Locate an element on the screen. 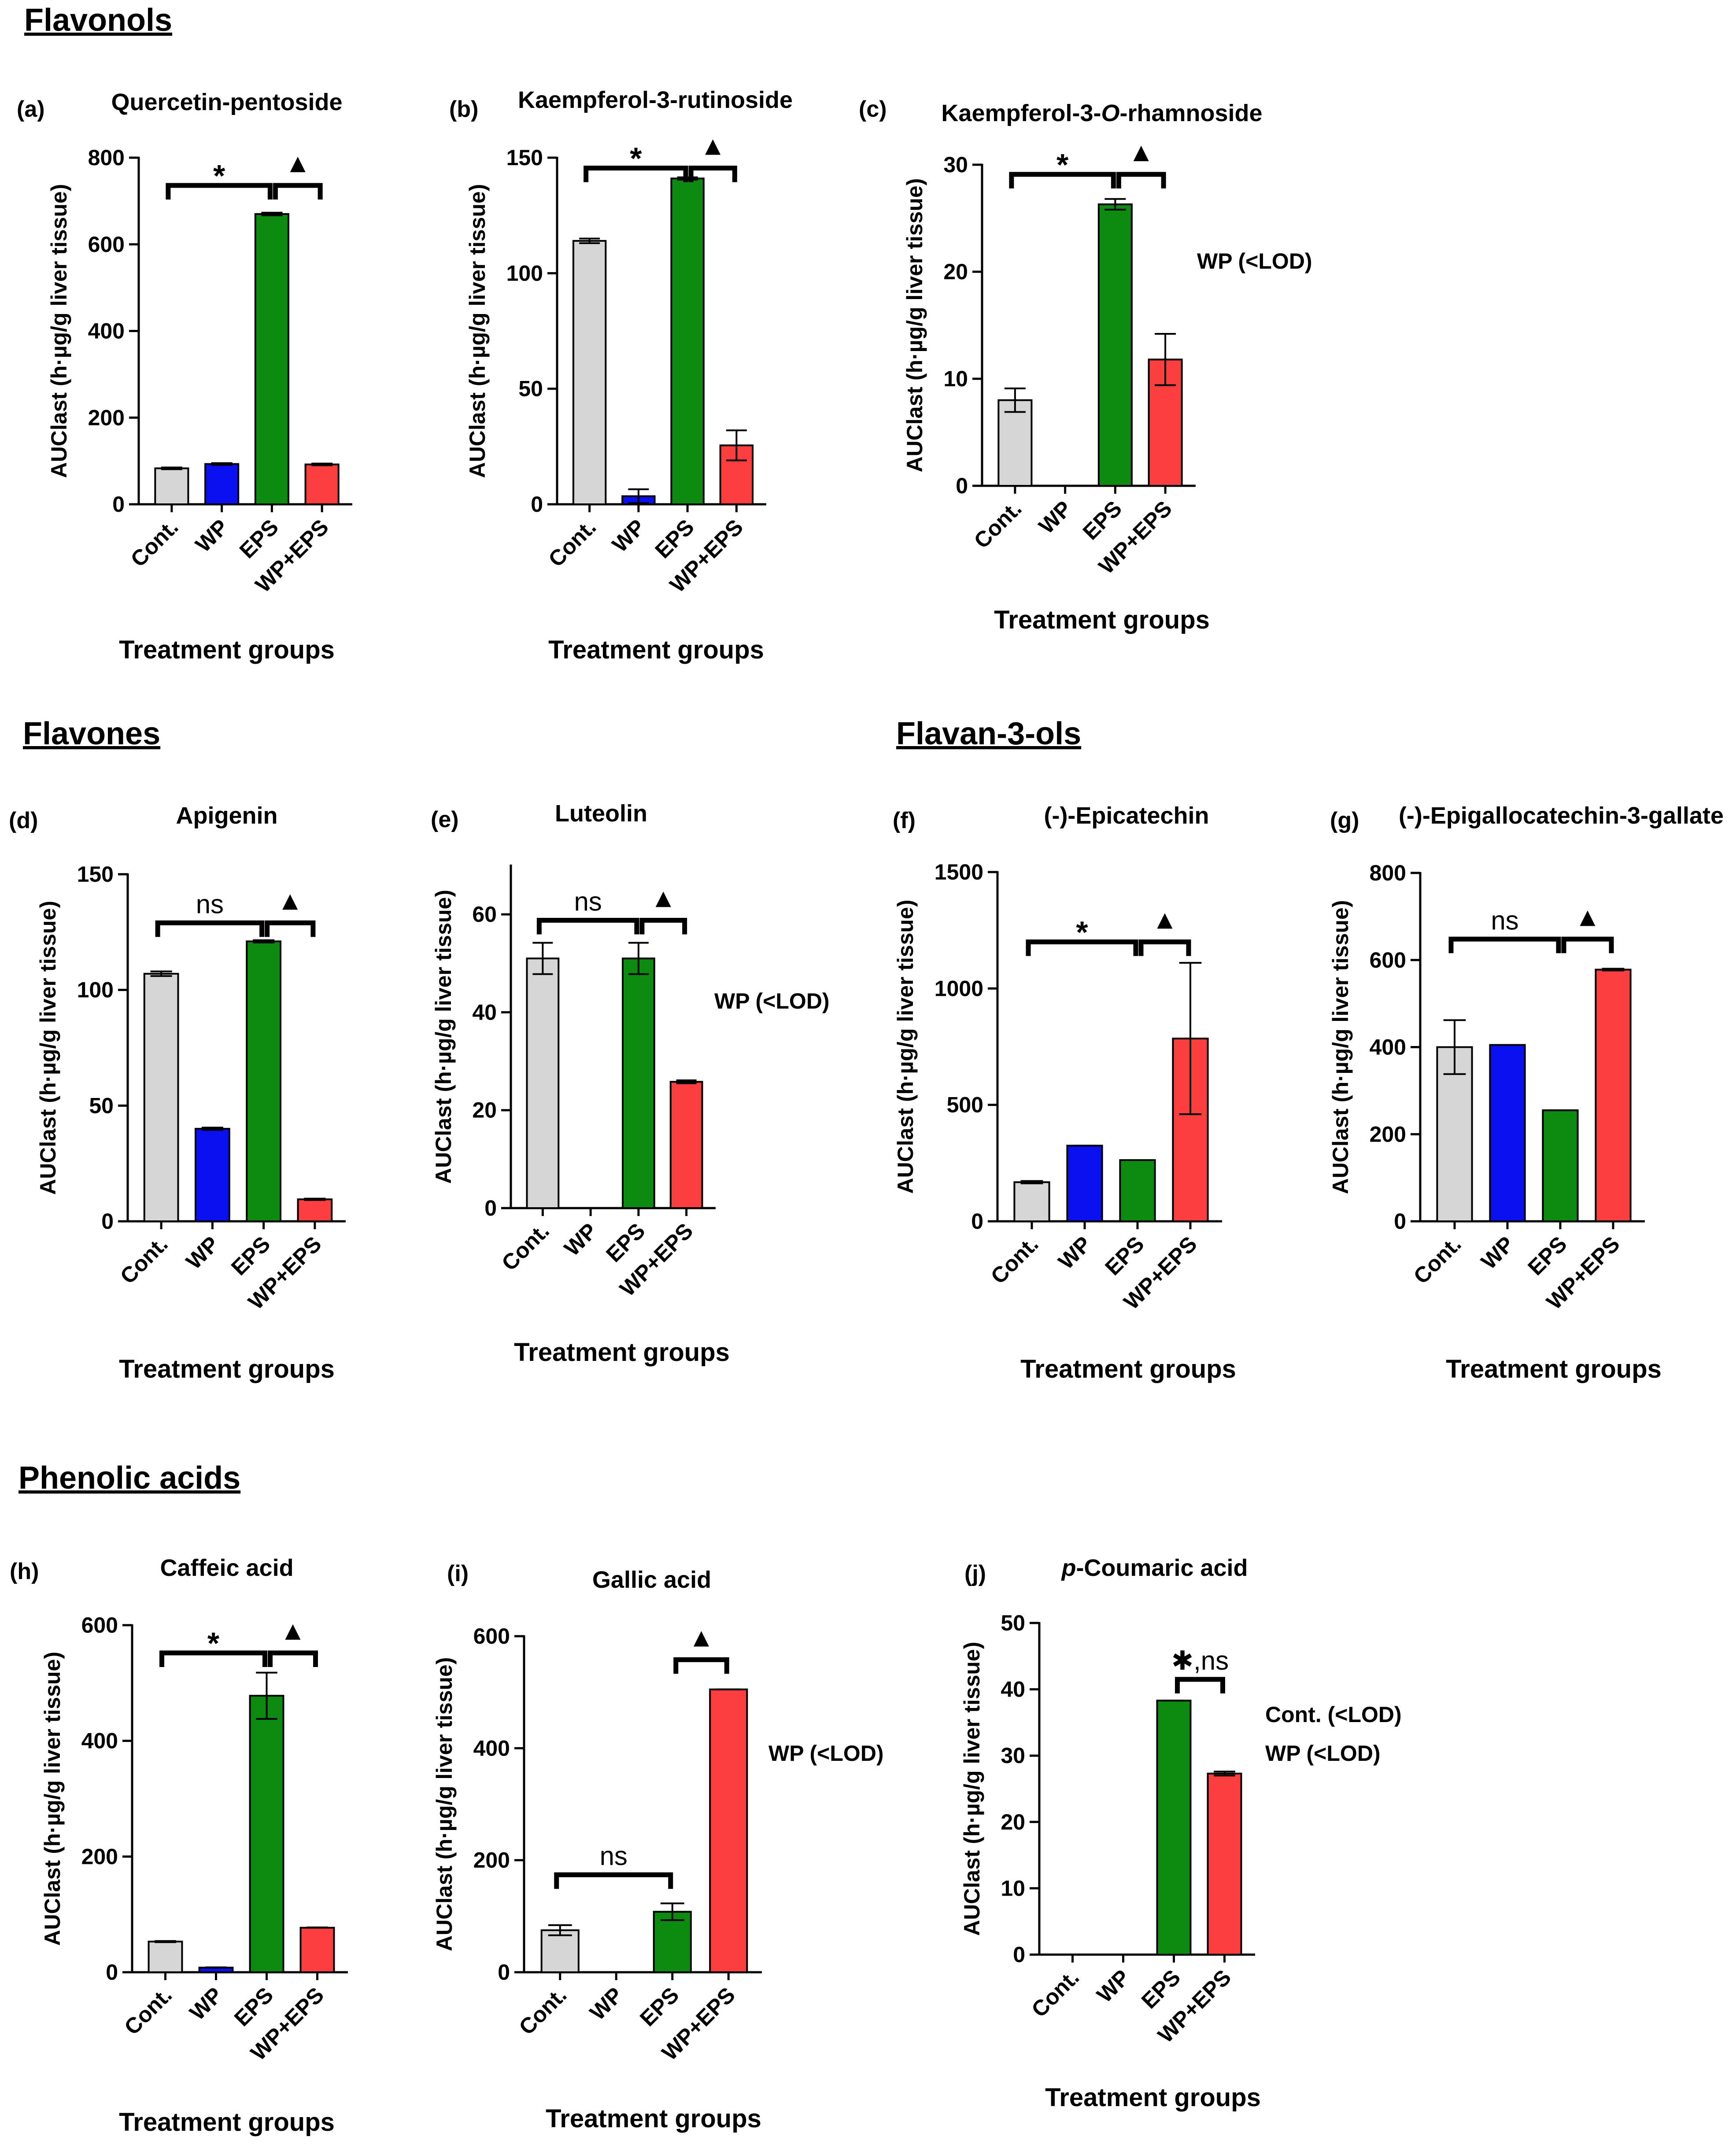 Image resolution: width=1736 pixels, height=2144 pixels. panel-title: Quercetin-pentoside is located at coordinates (226, 102).